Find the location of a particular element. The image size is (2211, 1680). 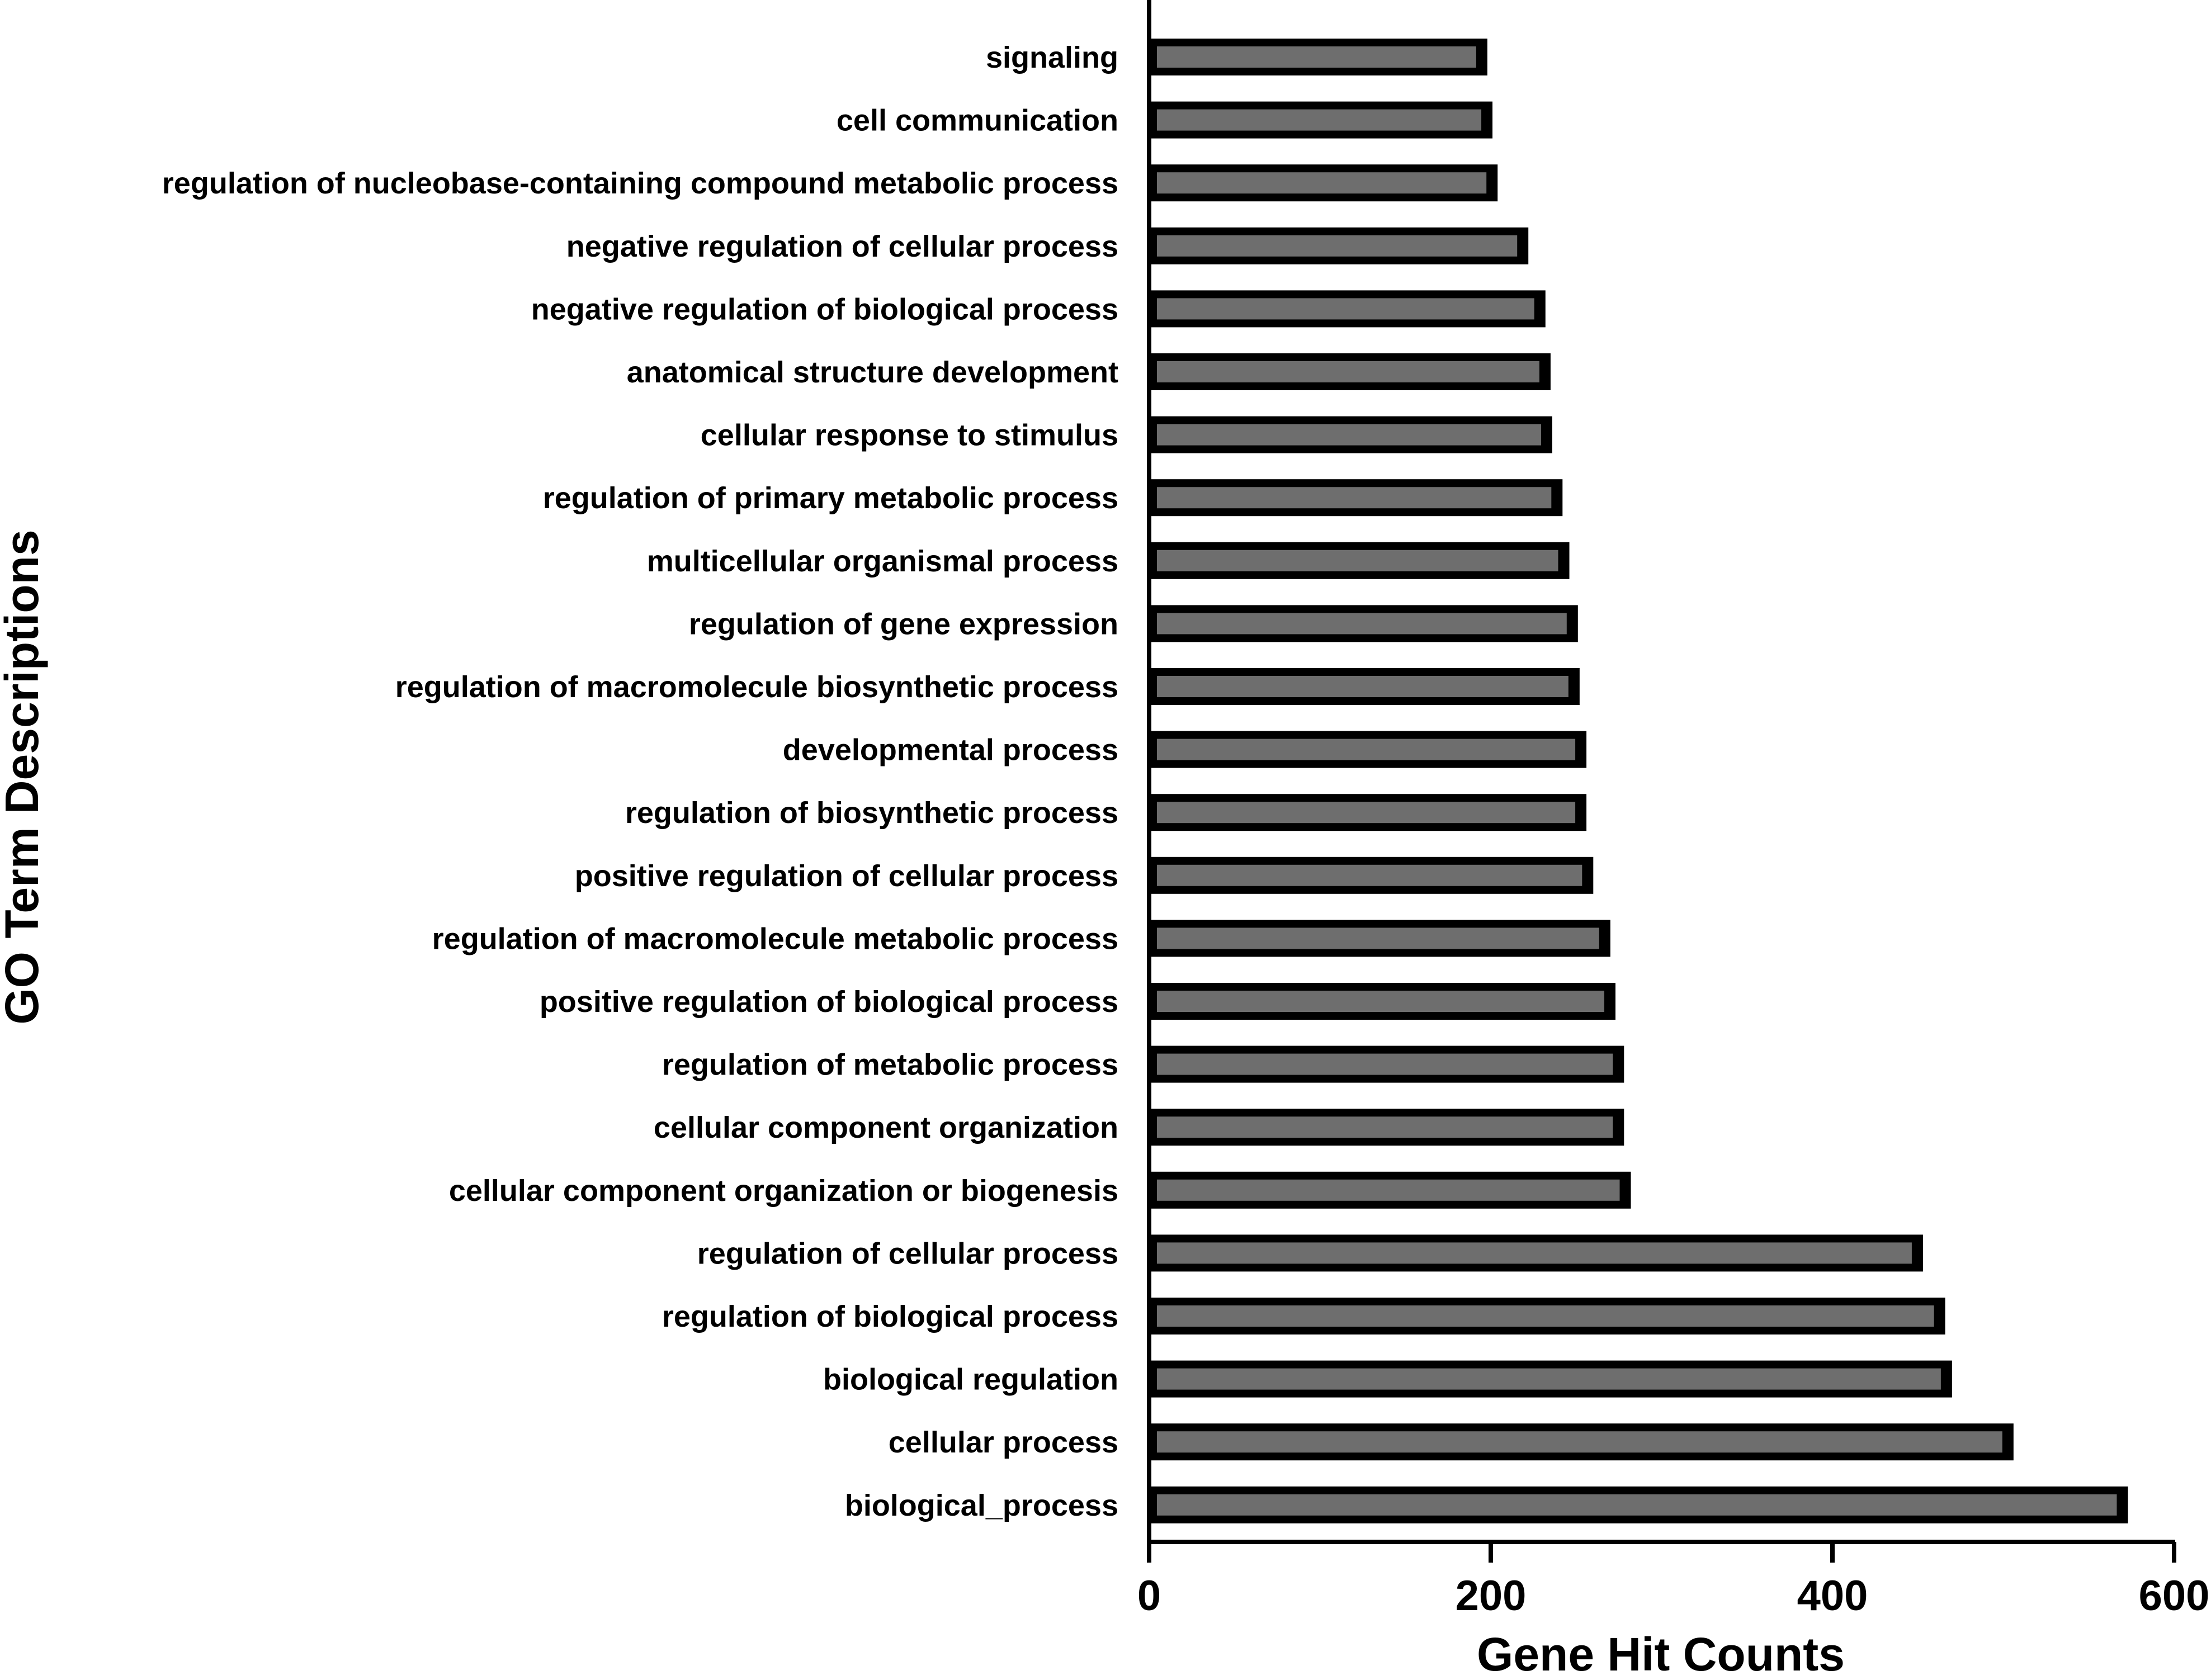

category-label: biological_process is located at coordinates (982, 1505).